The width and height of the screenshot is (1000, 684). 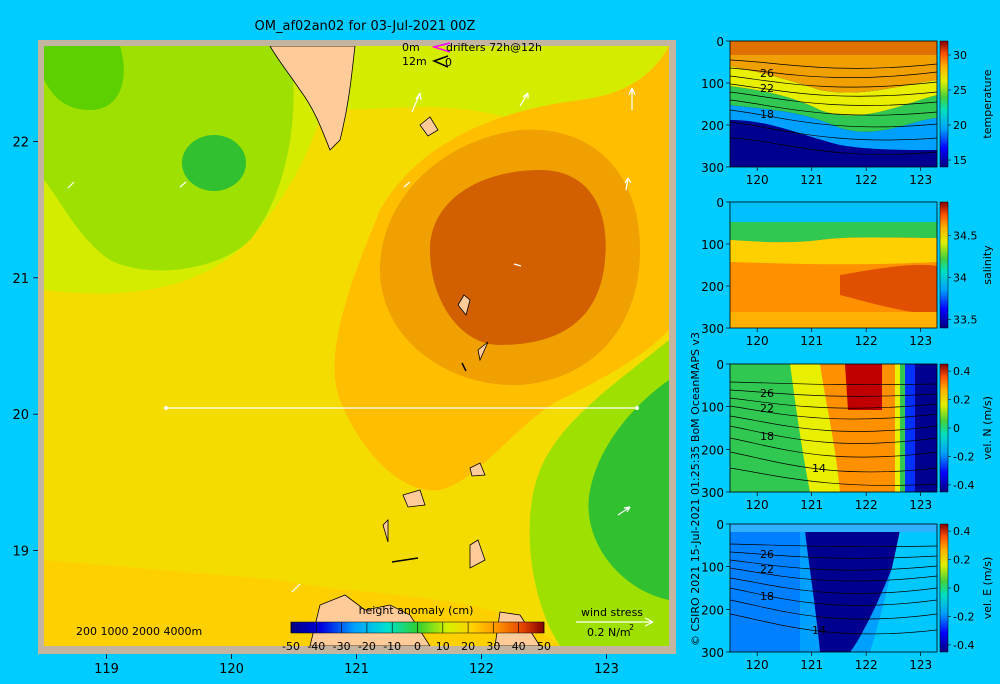 I want to click on map-x-tick-label: 122, so click(x=481, y=669).